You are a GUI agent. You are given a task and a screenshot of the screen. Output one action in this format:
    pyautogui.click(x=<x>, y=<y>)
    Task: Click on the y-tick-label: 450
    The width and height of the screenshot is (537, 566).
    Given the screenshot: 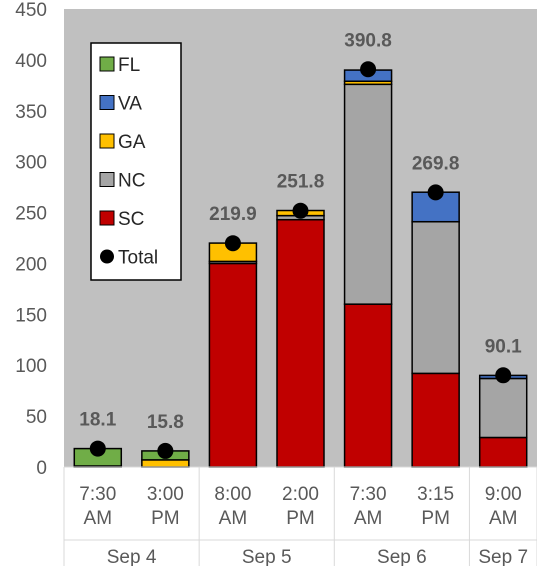 What is the action you would take?
    pyautogui.click(x=31, y=10)
    